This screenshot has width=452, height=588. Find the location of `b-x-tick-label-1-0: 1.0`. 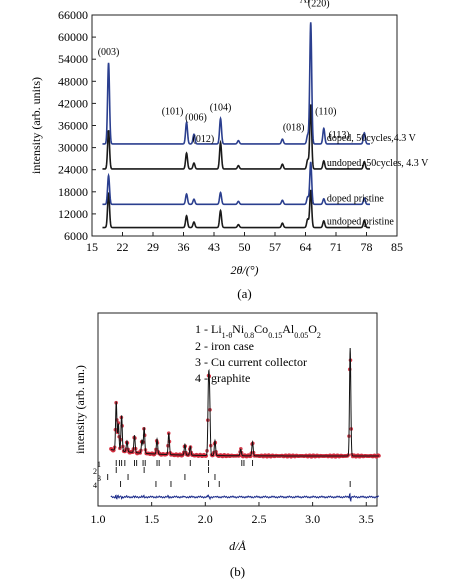

b-x-tick-label-1-0: 1.0 is located at coordinates (98, 519).